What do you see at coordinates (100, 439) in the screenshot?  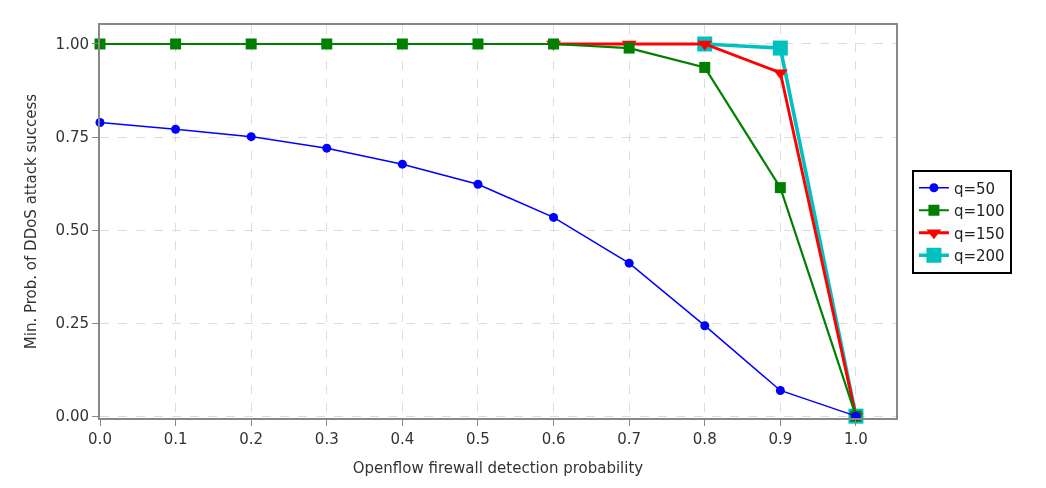 I see `x-tick-label: 0.0` at bounding box center [100, 439].